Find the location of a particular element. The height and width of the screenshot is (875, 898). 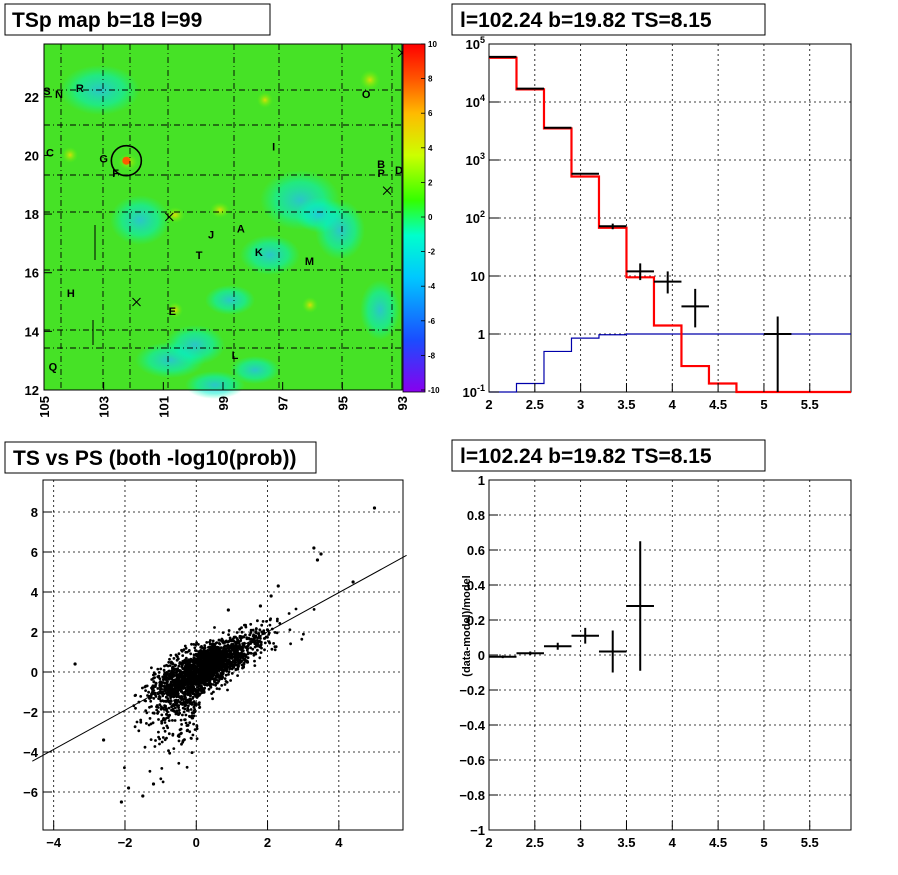

map-source-label: T is located at coordinates (199, 256).